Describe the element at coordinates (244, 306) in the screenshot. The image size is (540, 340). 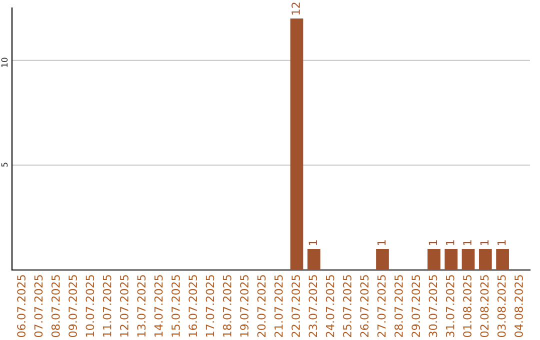
I see `x-tick-label: 19.07.2025` at that location.